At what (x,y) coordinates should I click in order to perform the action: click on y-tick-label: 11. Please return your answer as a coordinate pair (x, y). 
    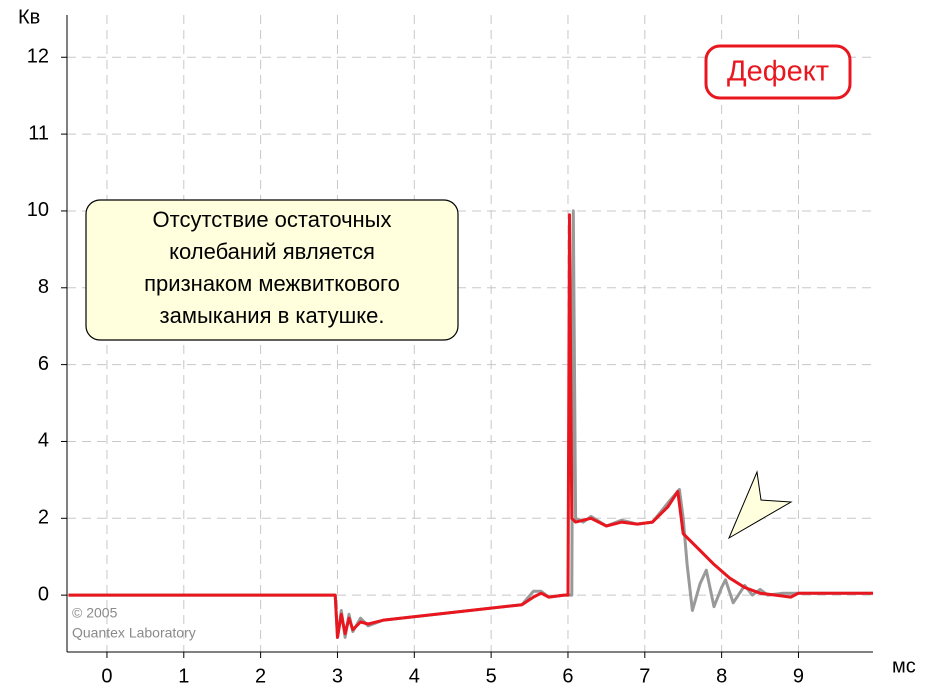
    Looking at the image, I should click on (38, 133).